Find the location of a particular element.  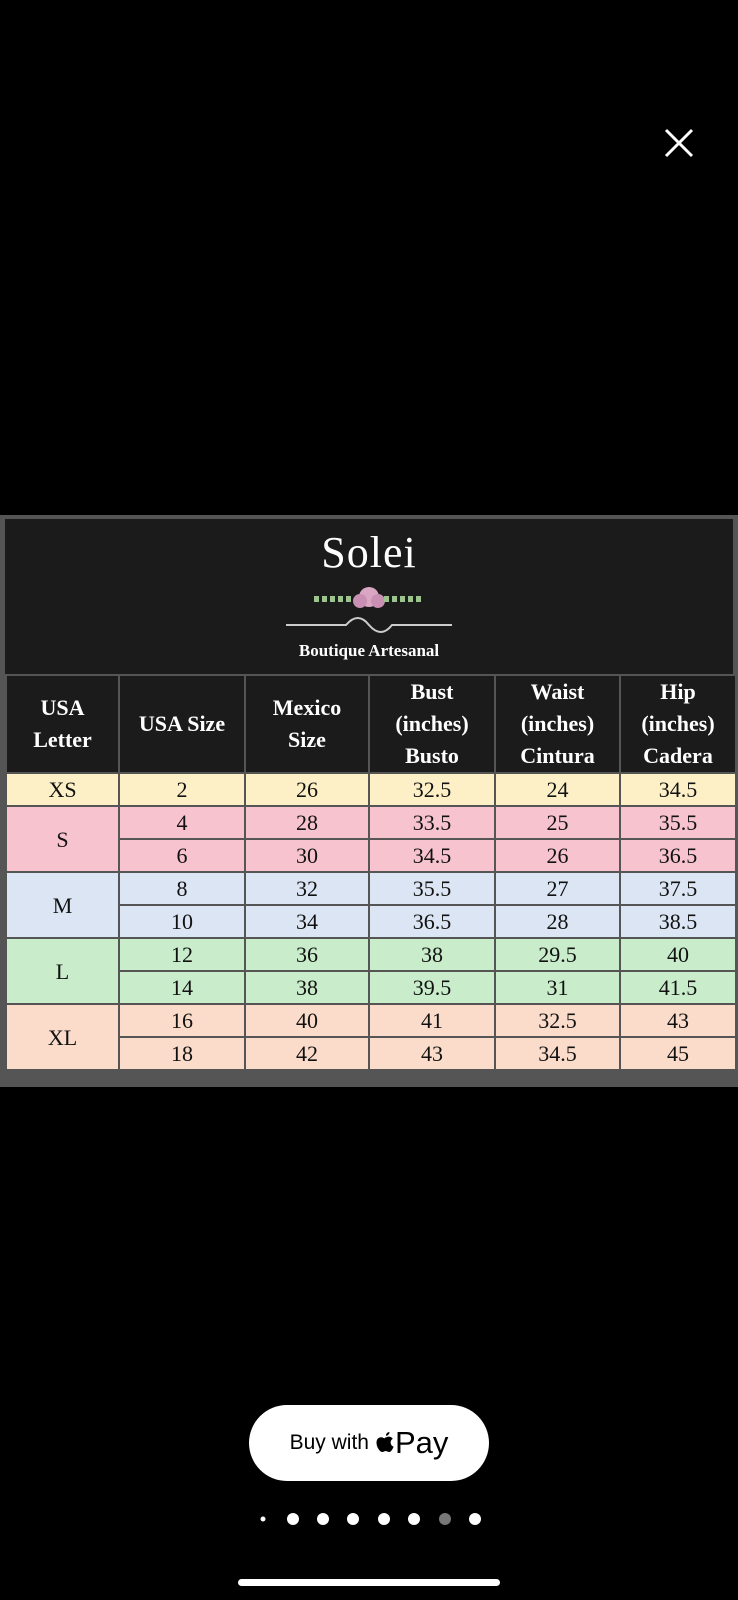

size-cell: 14 is located at coordinates (182, 987).